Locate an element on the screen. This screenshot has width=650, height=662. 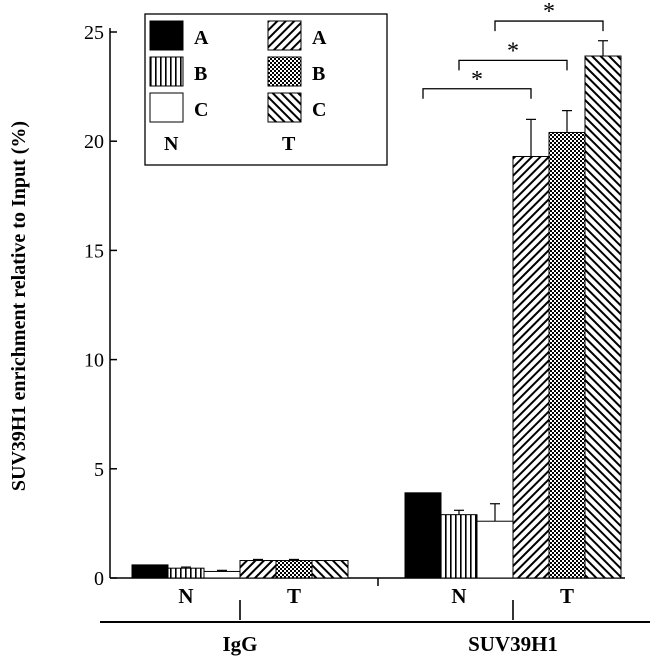
significance-brackets: * * * is located at coordinates (513, 49).